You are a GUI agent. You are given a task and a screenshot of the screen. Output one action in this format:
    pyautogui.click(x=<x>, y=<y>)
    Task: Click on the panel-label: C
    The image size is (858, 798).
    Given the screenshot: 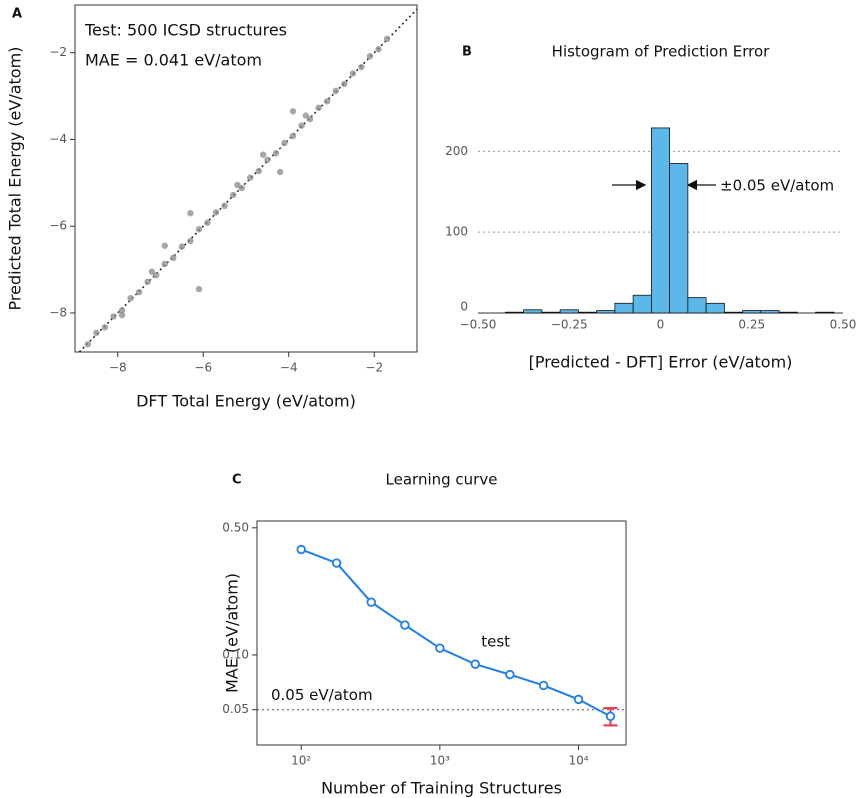 What is the action you would take?
    pyautogui.click(x=237, y=480)
    